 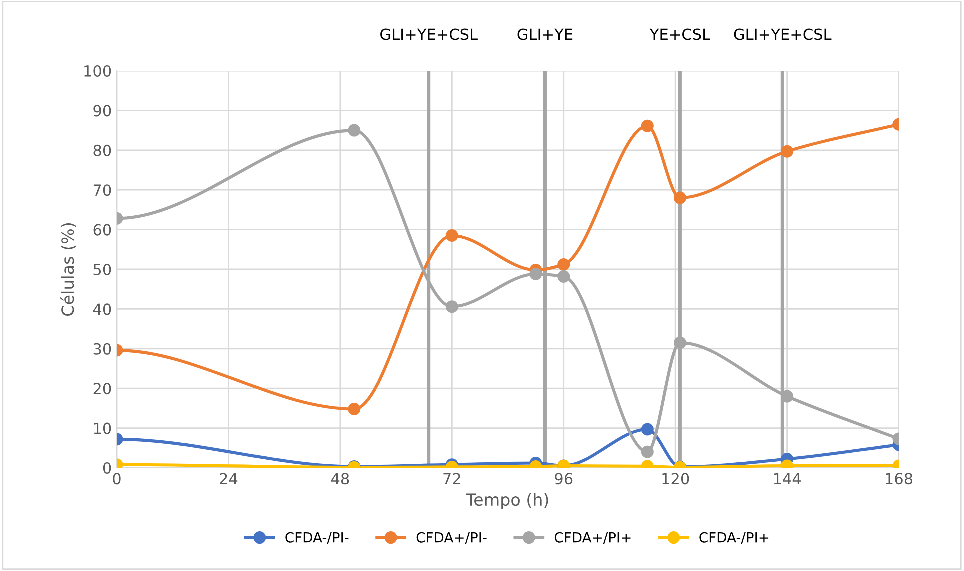 What do you see at coordinates (68, 270) in the screenshot?
I see `y-axis-title: Células (%)` at bounding box center [68, 270].